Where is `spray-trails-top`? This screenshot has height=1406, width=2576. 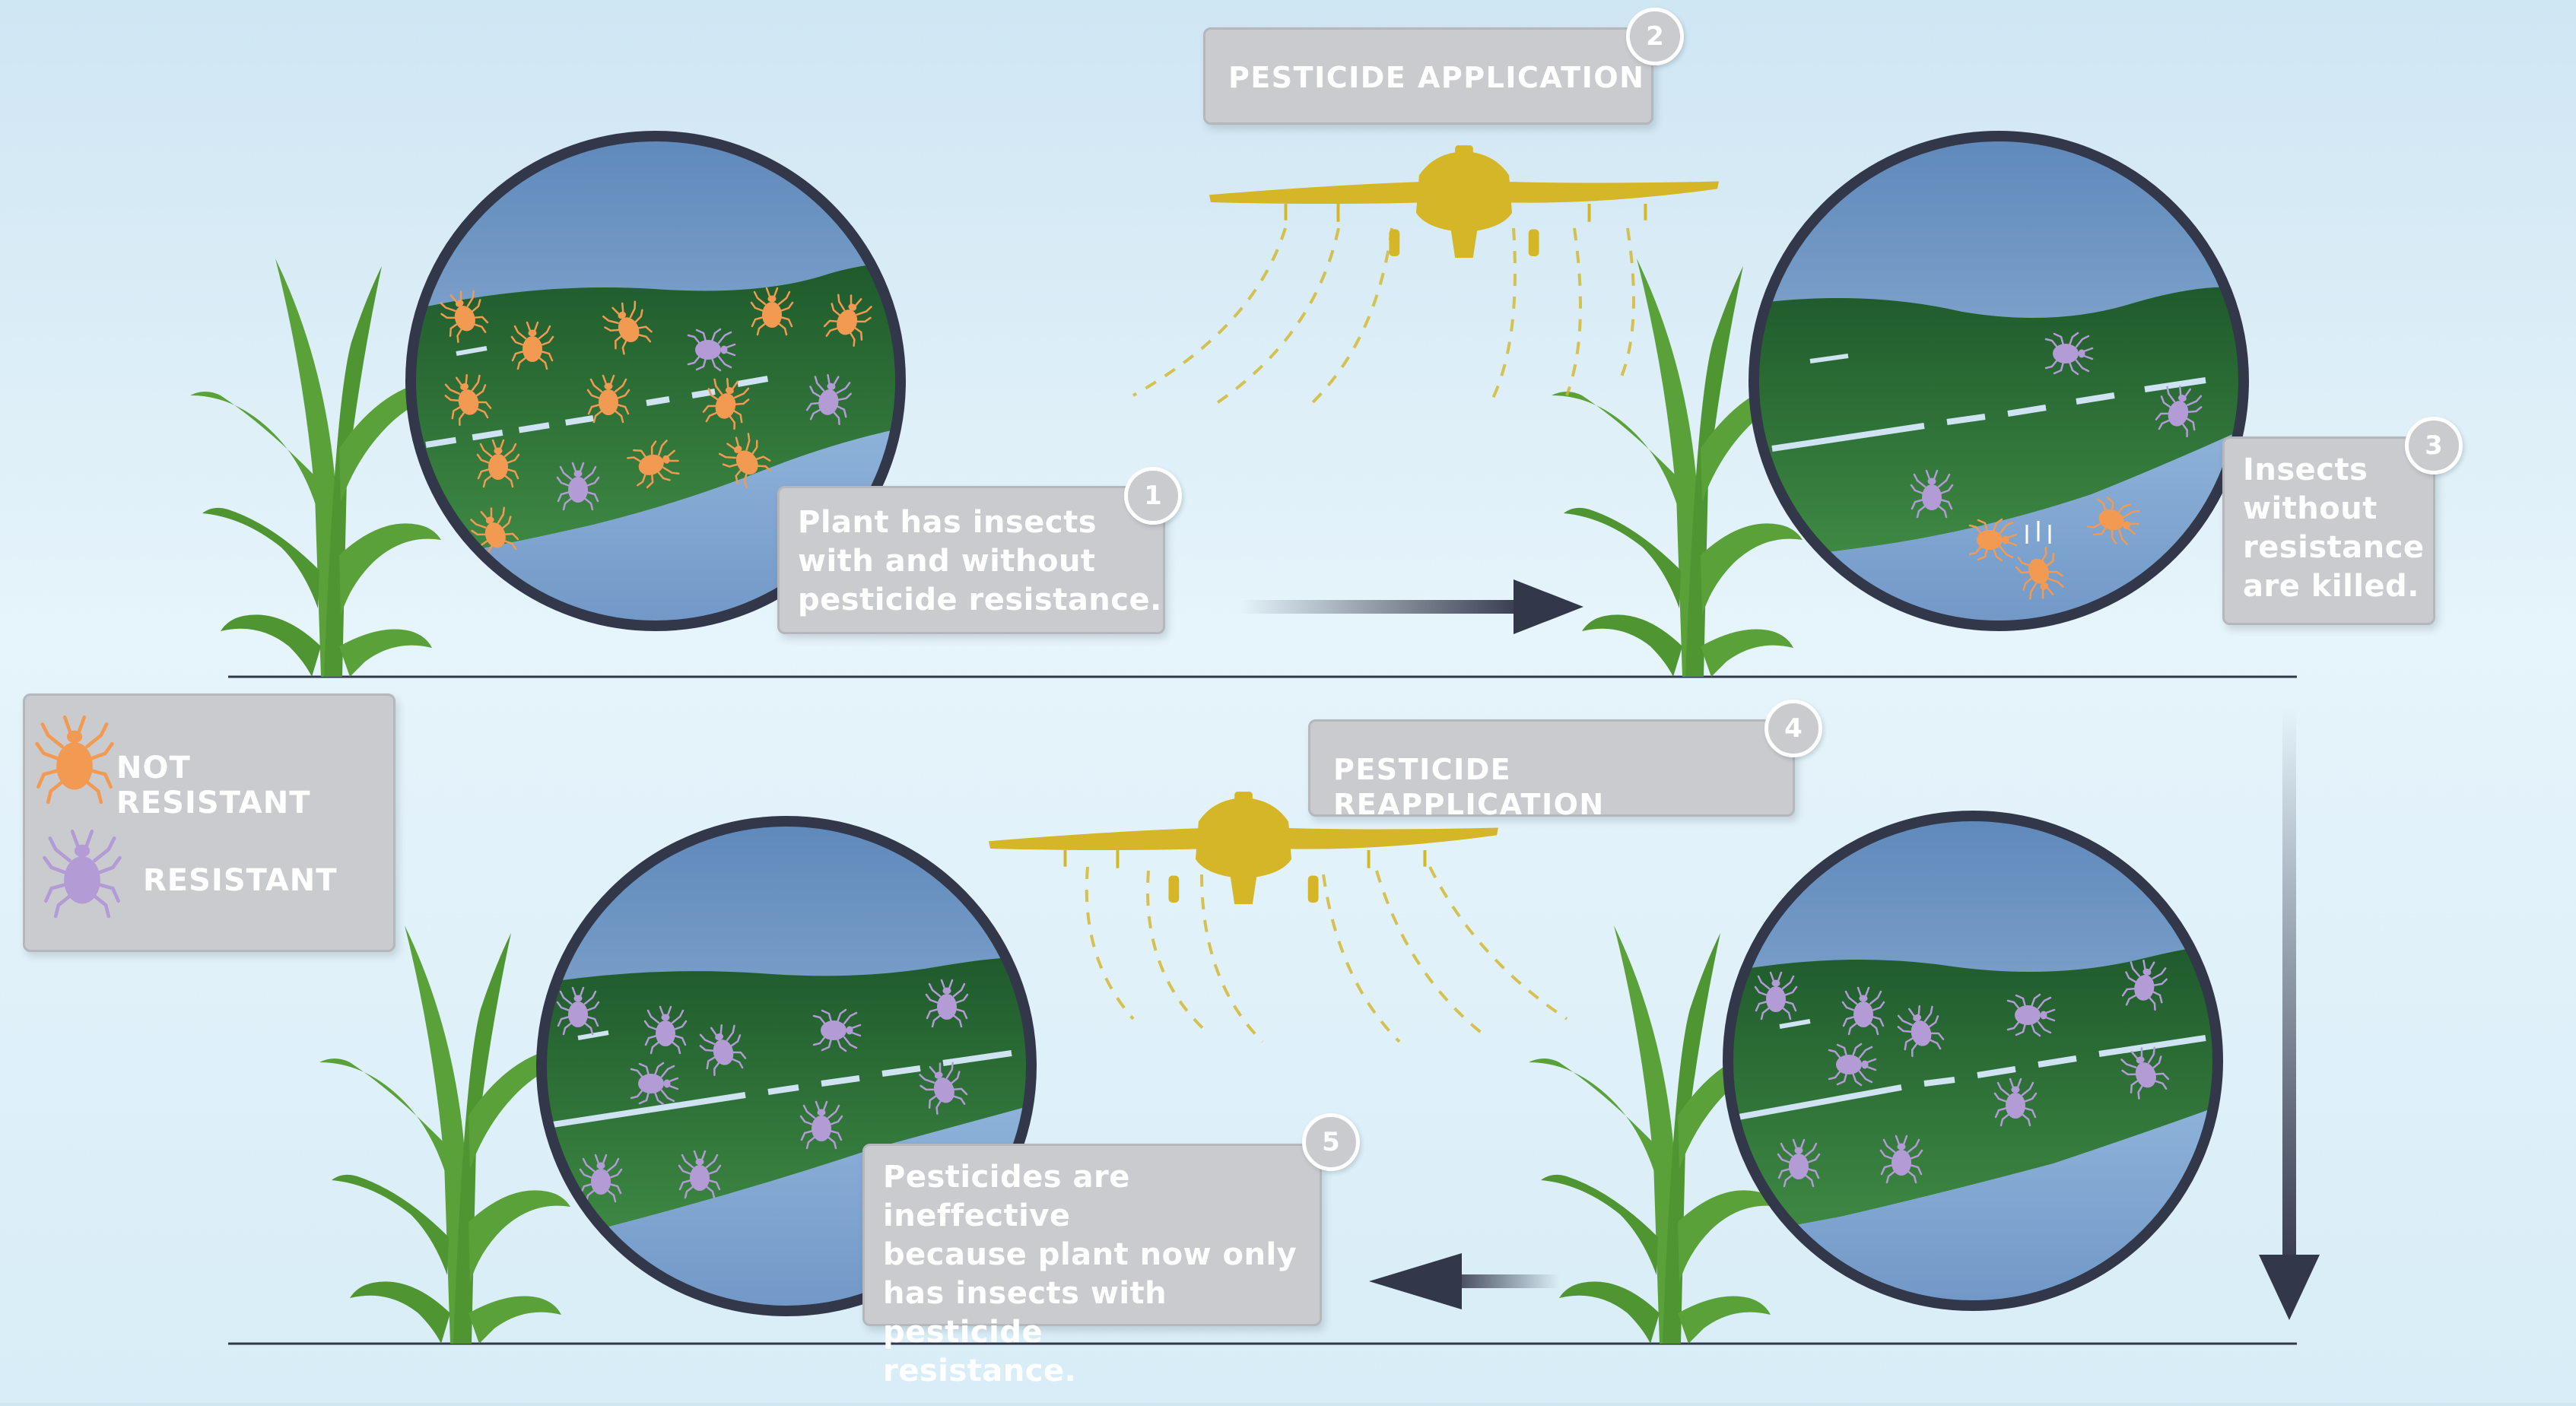
spray-trails-top is located at coordinates (1383, 317).